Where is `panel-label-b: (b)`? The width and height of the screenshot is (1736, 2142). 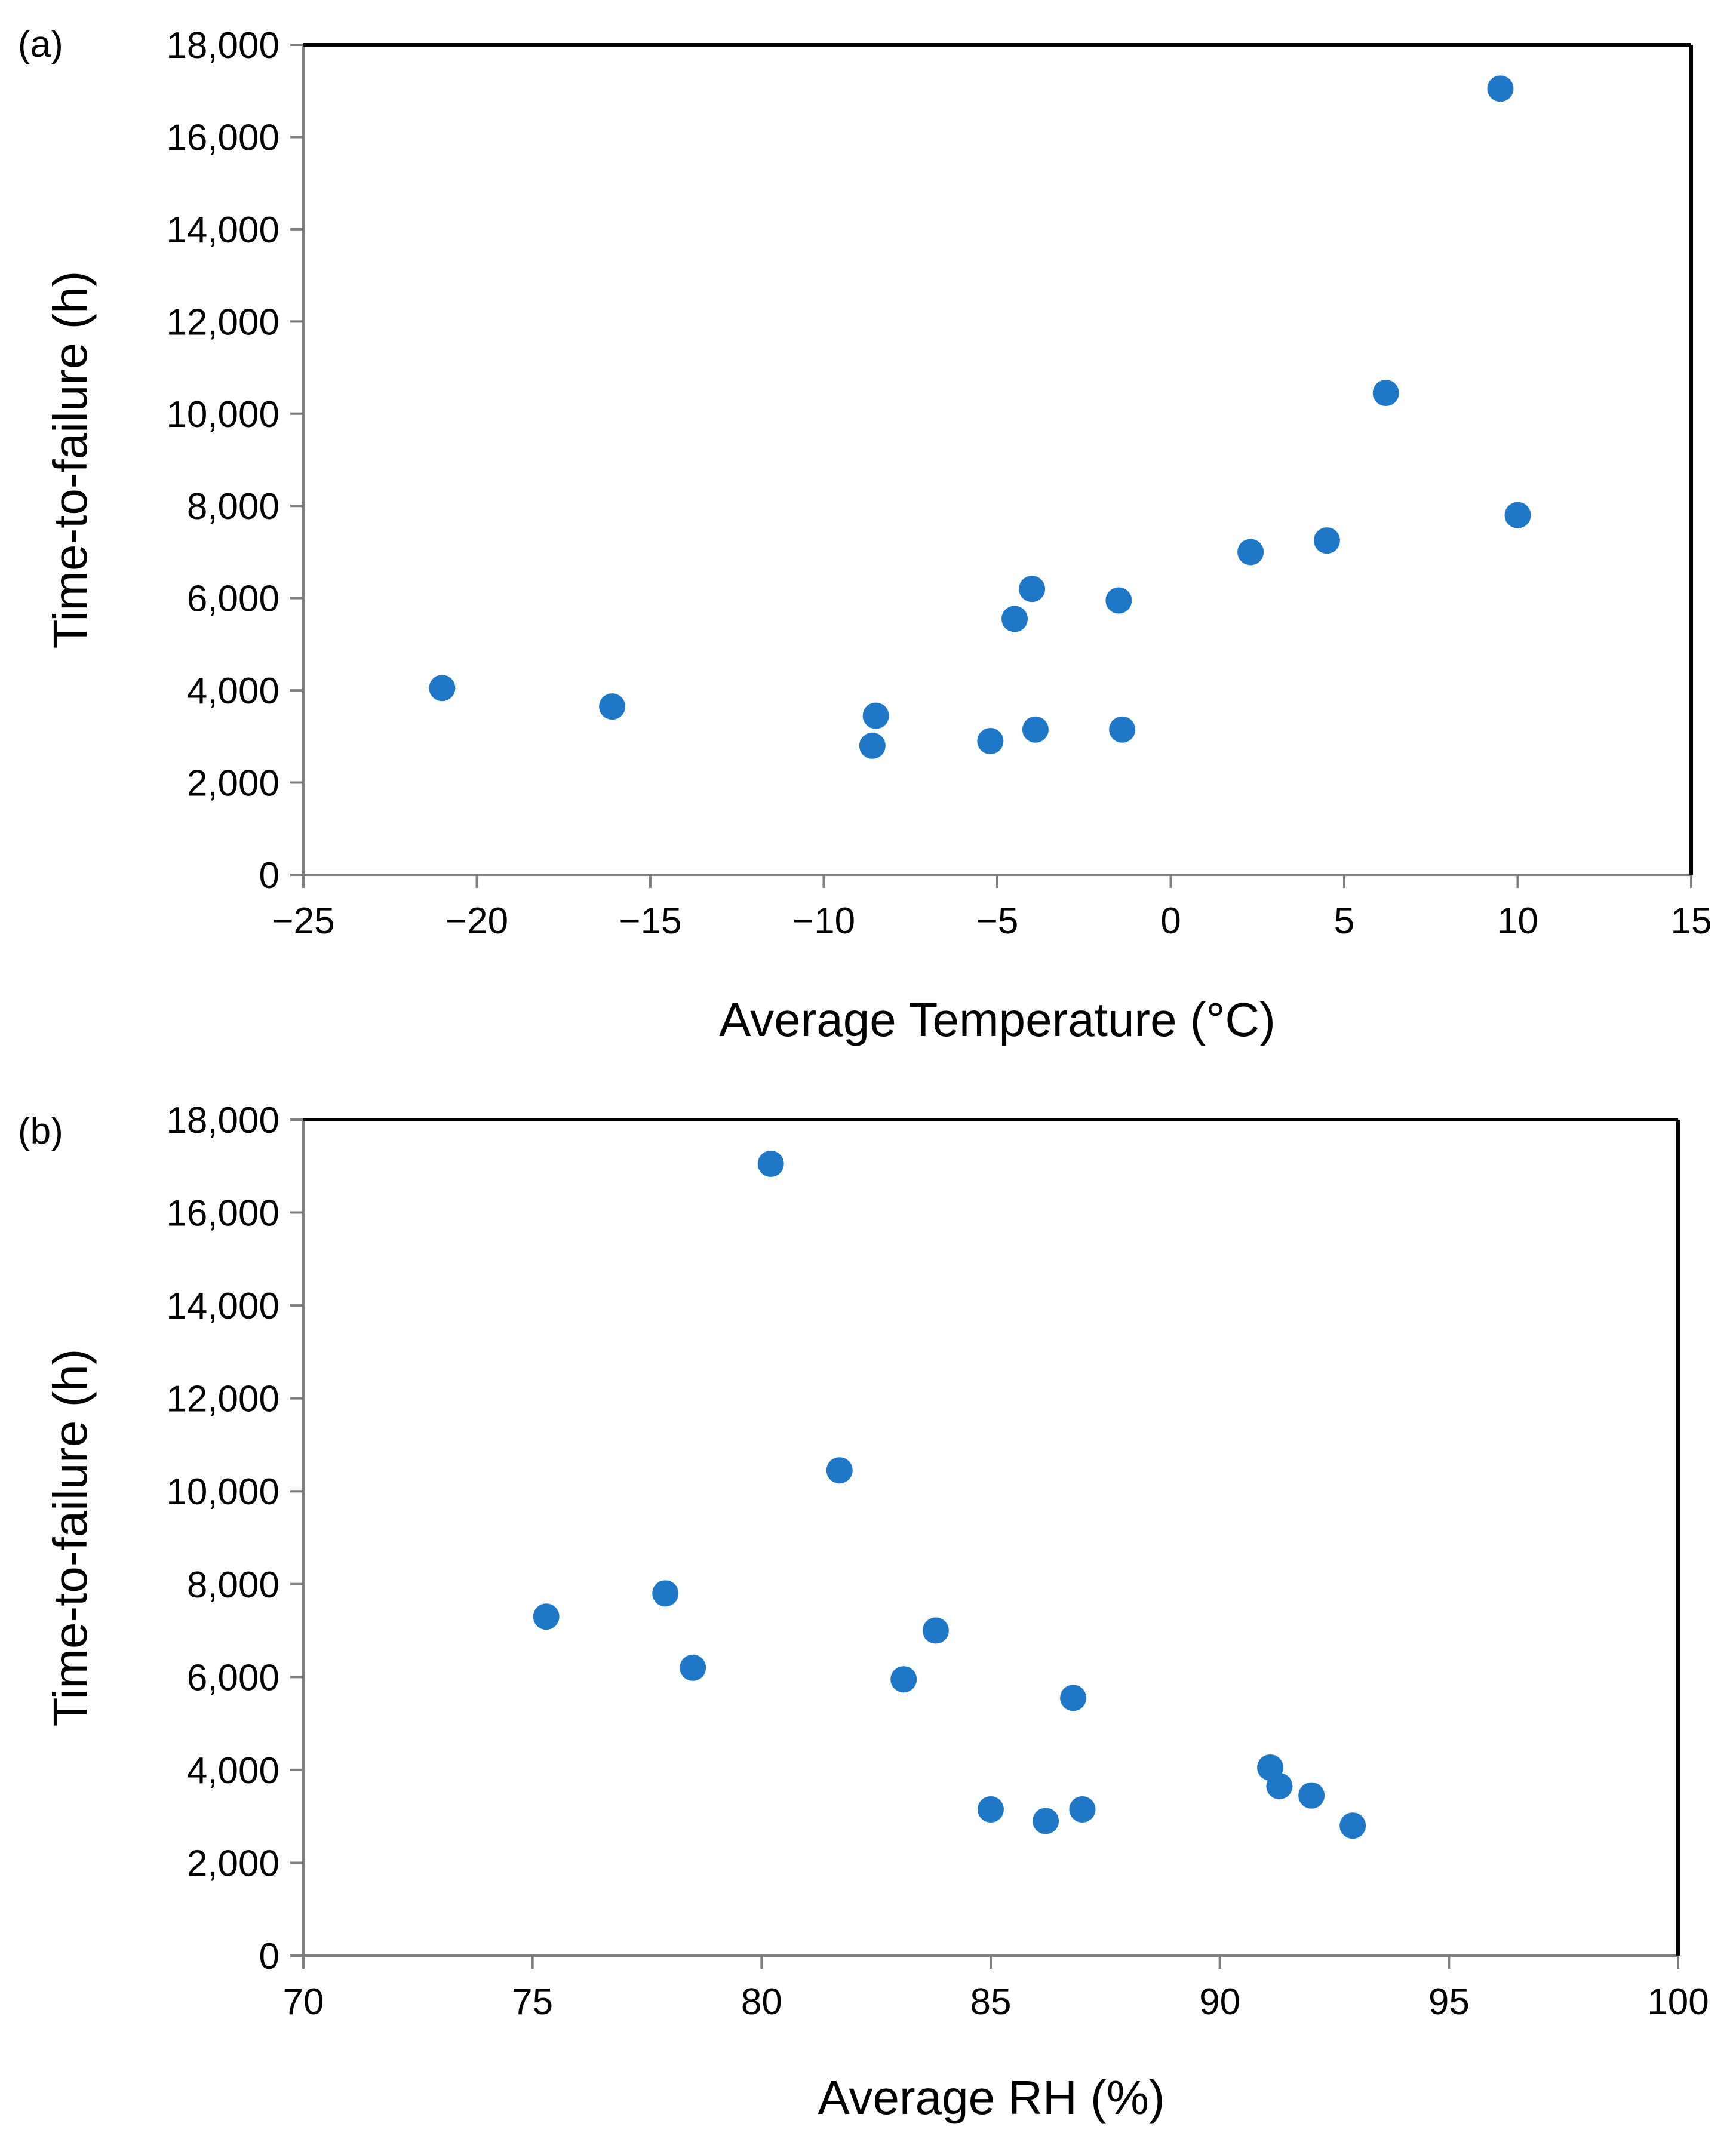
panel-label-b: (b) is located at coordinates (40, 1131).